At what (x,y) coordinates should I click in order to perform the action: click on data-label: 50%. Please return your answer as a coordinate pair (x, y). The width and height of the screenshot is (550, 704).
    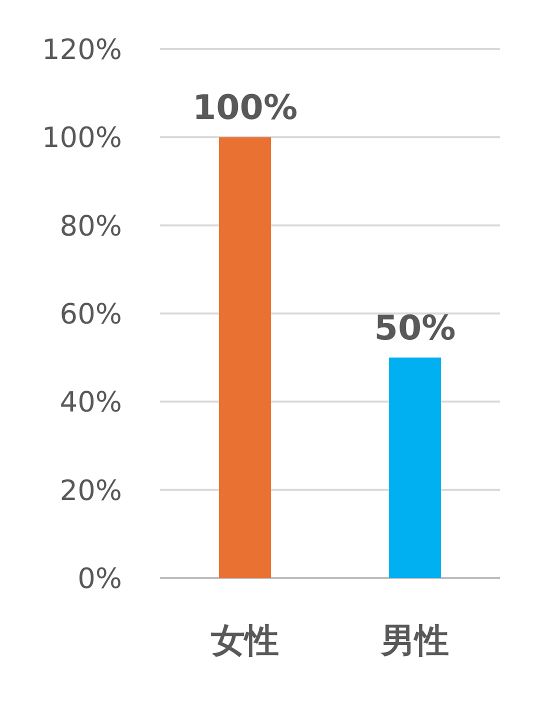
    Looking at the image, I should click on (415, 328).